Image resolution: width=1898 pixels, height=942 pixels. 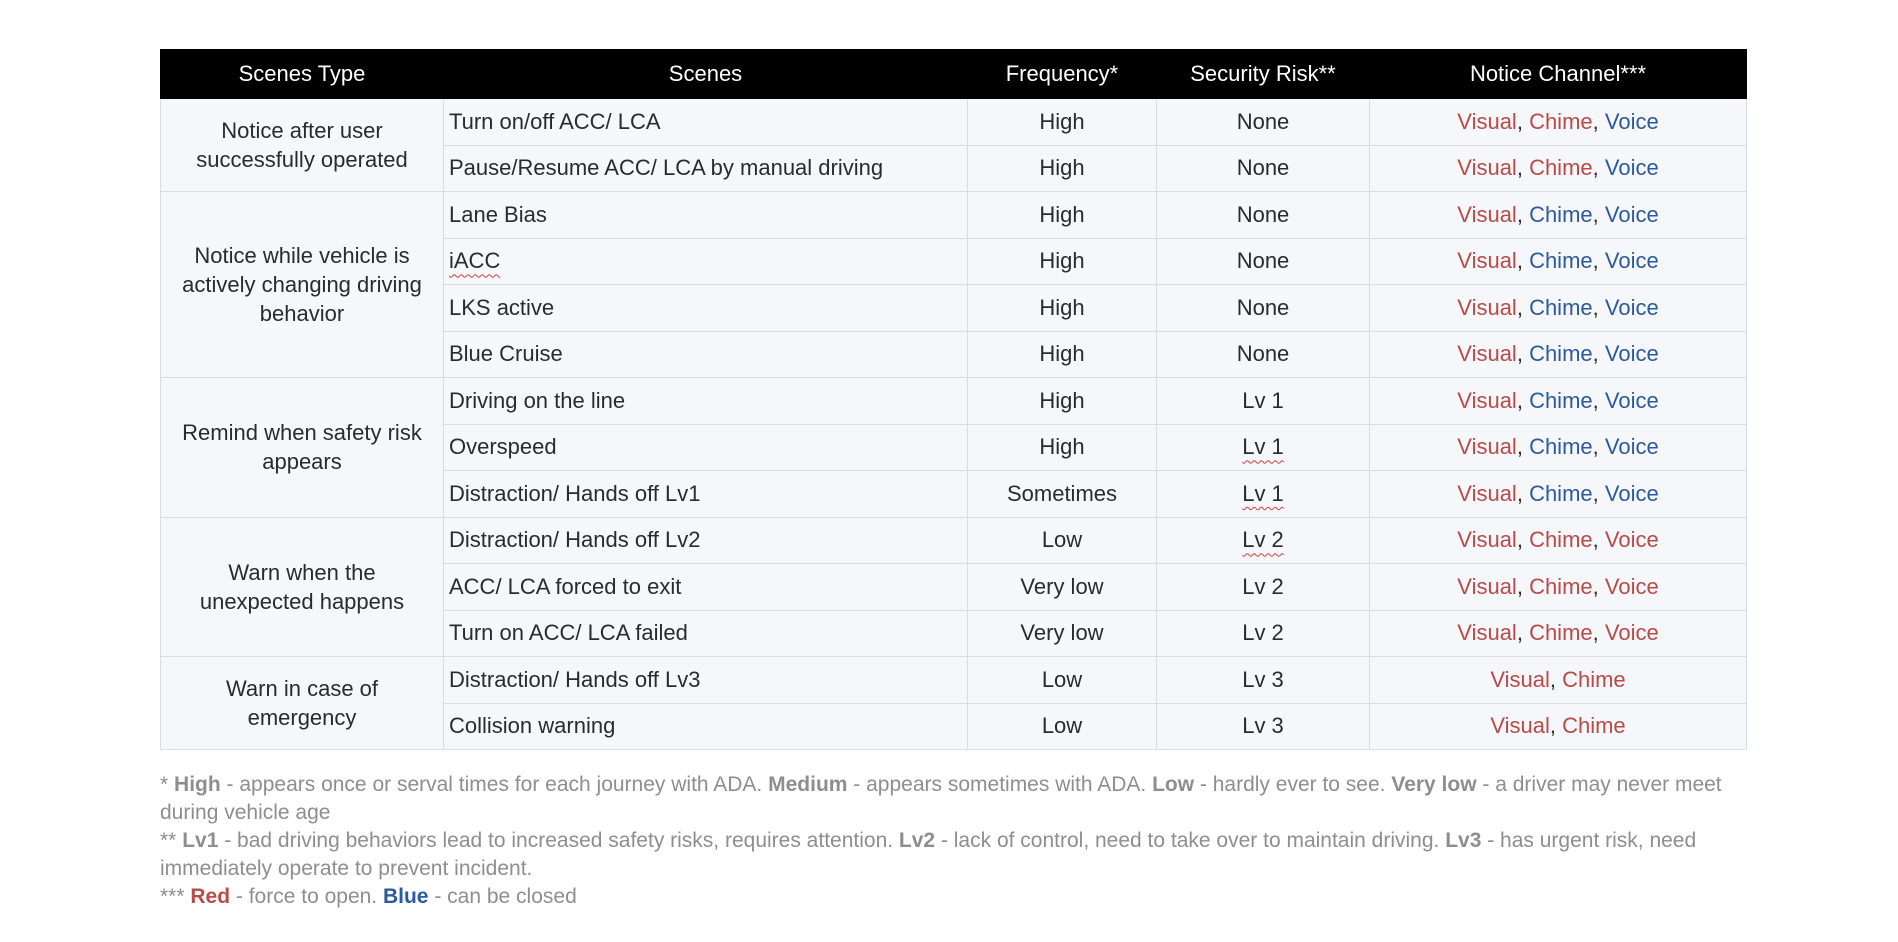 I want to click on scenes-type-cell: Notice after user successfully operated, so click(x=302, y=145).